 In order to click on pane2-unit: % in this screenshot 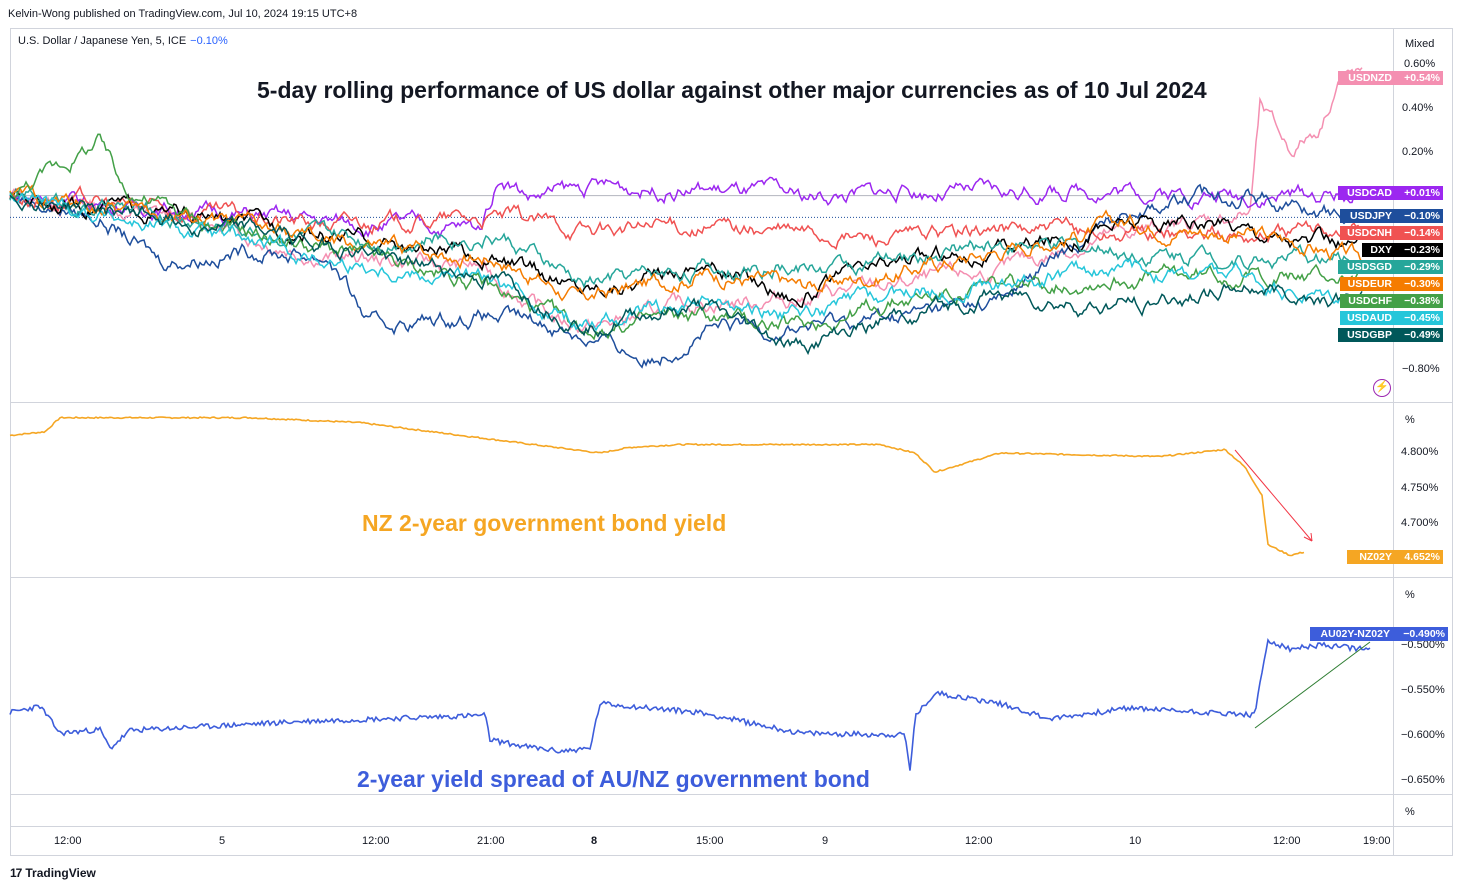, I will do `click(1410, 420)`.